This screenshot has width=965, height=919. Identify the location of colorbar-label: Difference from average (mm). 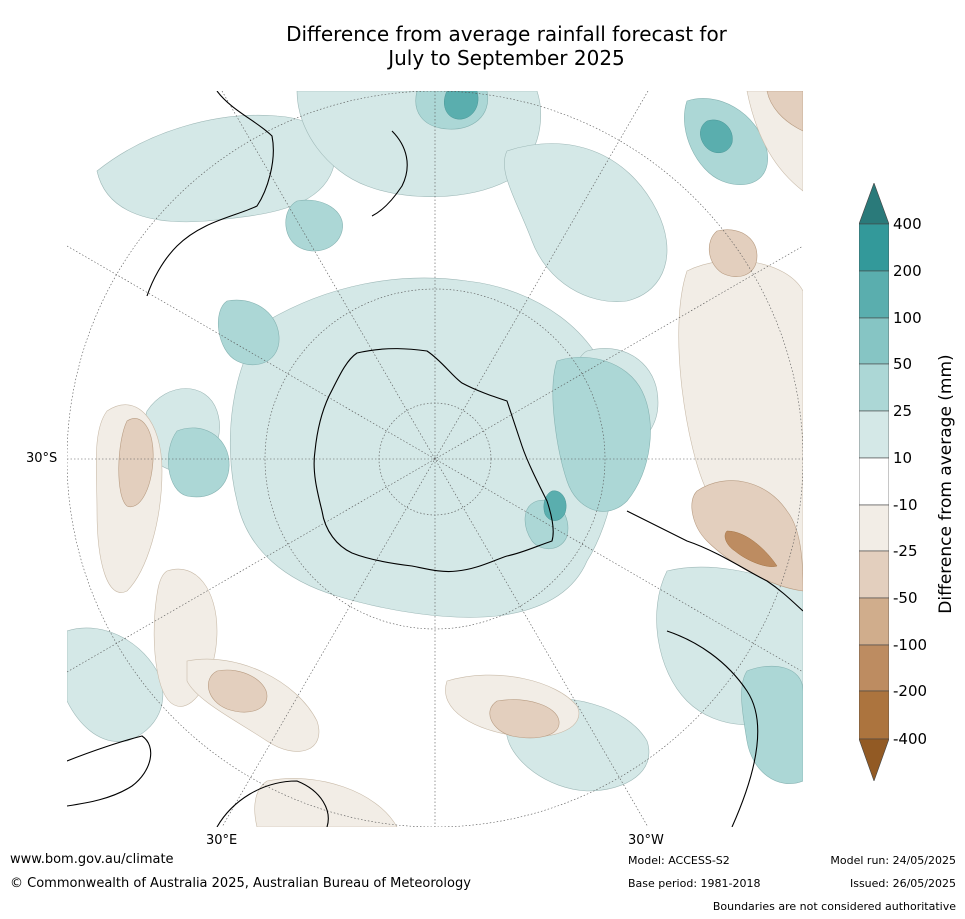
(946, 484).